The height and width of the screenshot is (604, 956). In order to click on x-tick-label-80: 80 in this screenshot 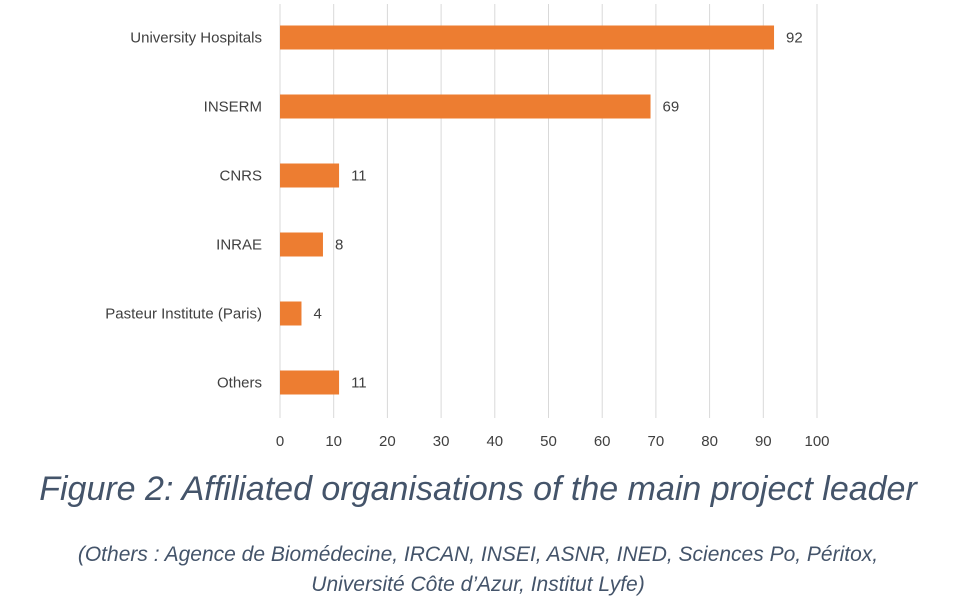, I will do `click(709, 441)`.